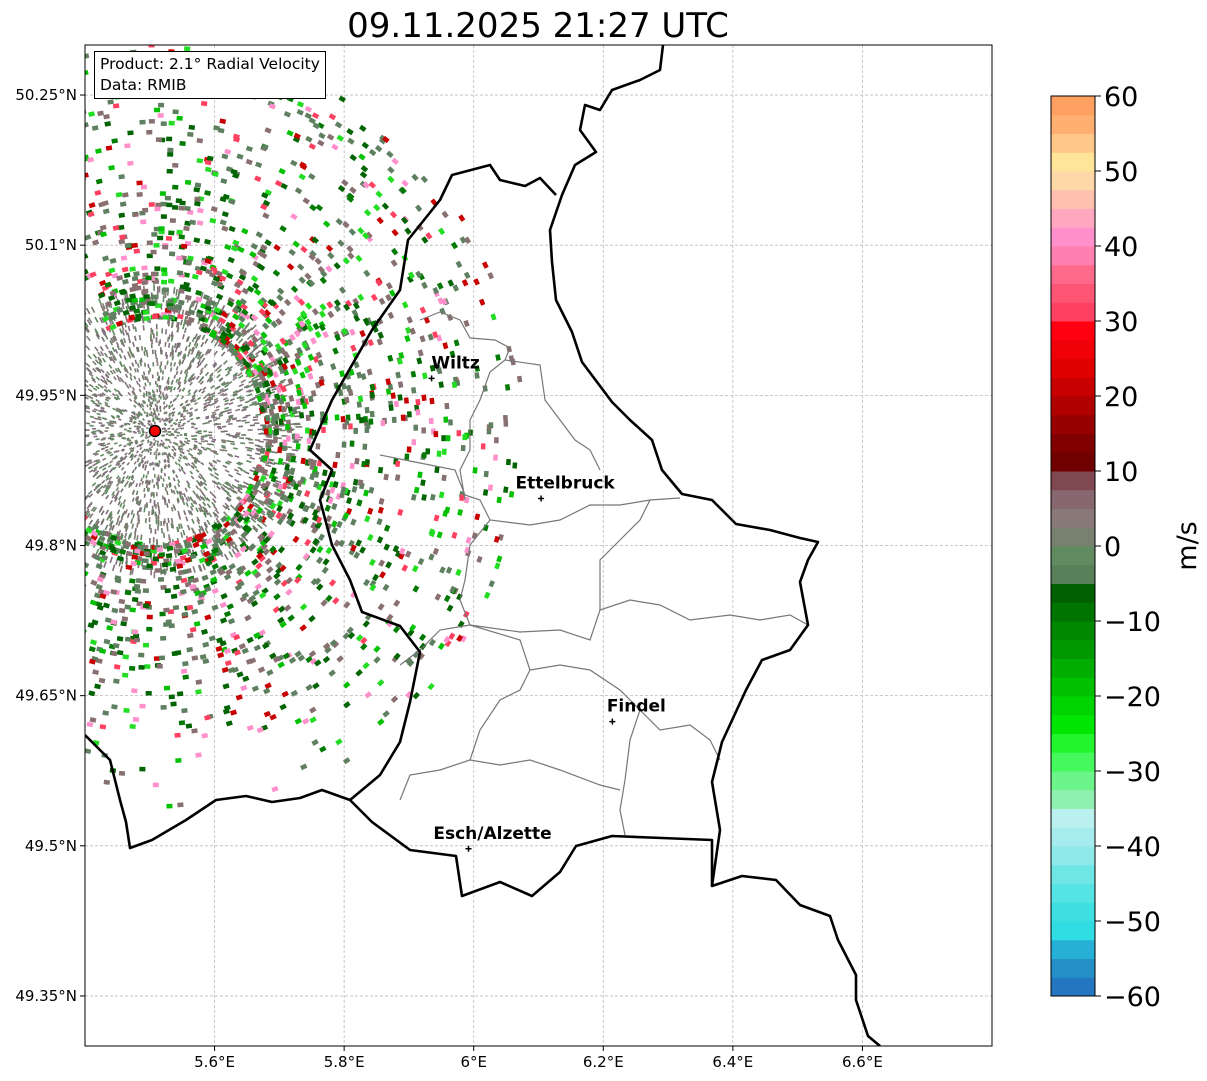 The width and height of the screenshot is (1207, 1081). What do you see at coordinates (603, 1062) in the screenshot?
I see `x-tick-label: 6.2°E` at bounding box center [603, 1062].